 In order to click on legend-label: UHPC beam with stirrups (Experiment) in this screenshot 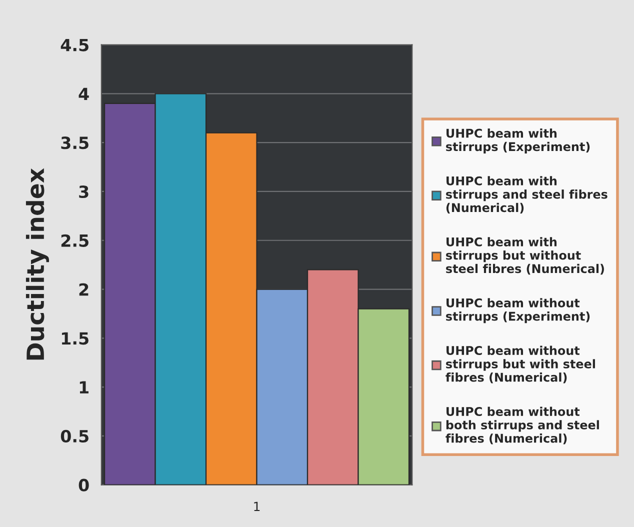, I will do `click(518, 141)`.